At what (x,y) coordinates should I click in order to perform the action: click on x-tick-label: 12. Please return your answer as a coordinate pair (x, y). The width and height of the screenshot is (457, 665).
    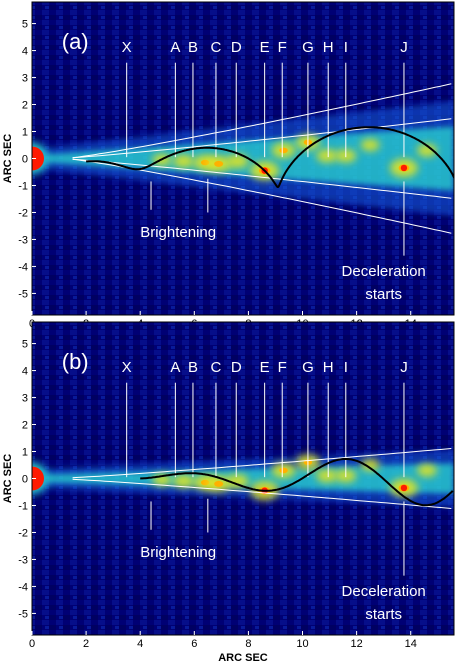
    Looking at the image, I should click on (356, 644).